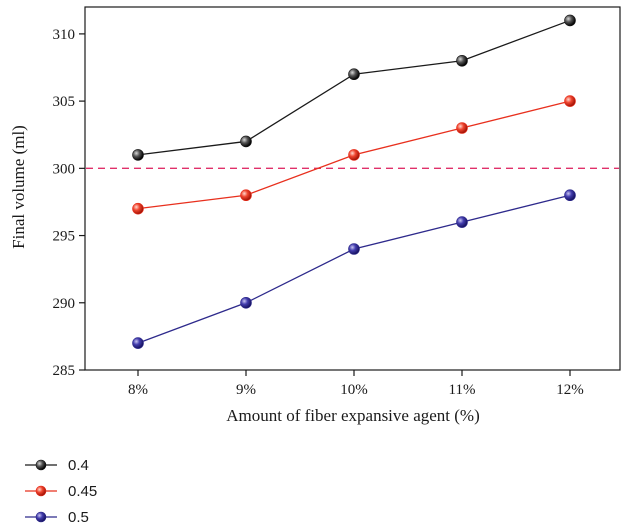 The width and height of the screenshot is (621, 530). What do you see at coordinates (246, 390) in the screenshot?
I see `x-tick-label-1: 9%` at bounding box center [246, 390].